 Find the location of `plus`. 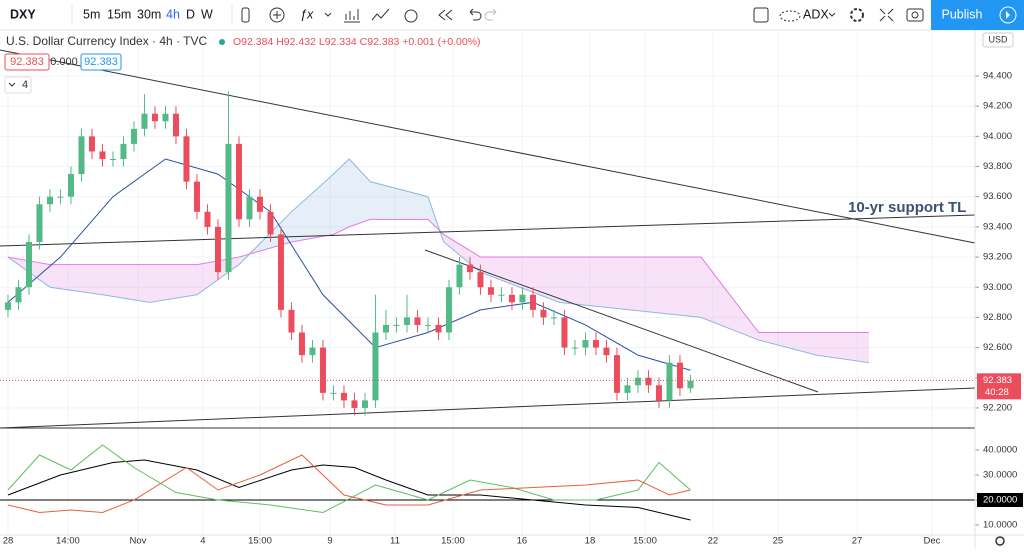

plus is located at coordinates (277, 15).